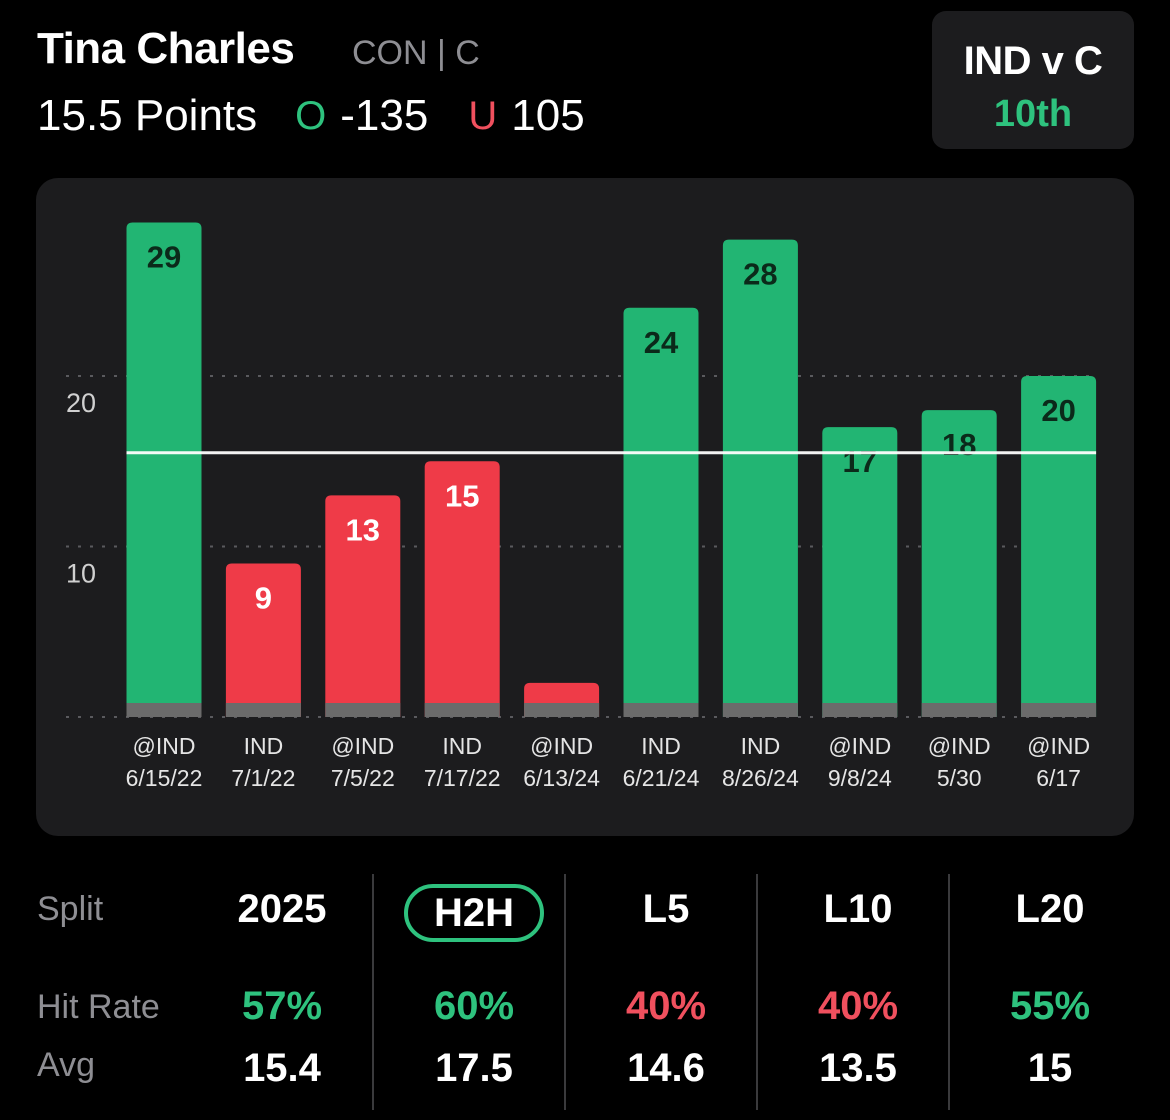 The image size is (1170, 1120). Describe the element at coordinates (959, 778) in the screenshot. I see `x-tick-label-date: 5/30` at that location.